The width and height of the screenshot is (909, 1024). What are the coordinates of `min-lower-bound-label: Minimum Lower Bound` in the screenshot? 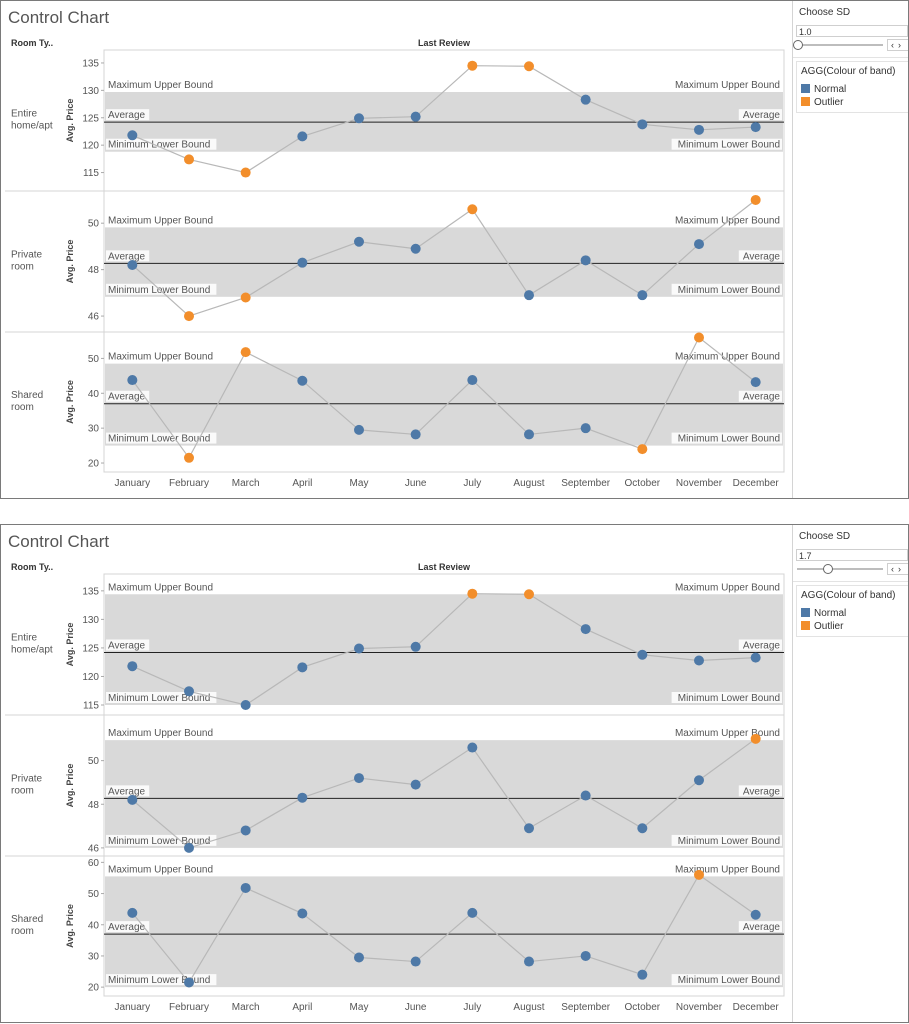 It's located at (159, 841).